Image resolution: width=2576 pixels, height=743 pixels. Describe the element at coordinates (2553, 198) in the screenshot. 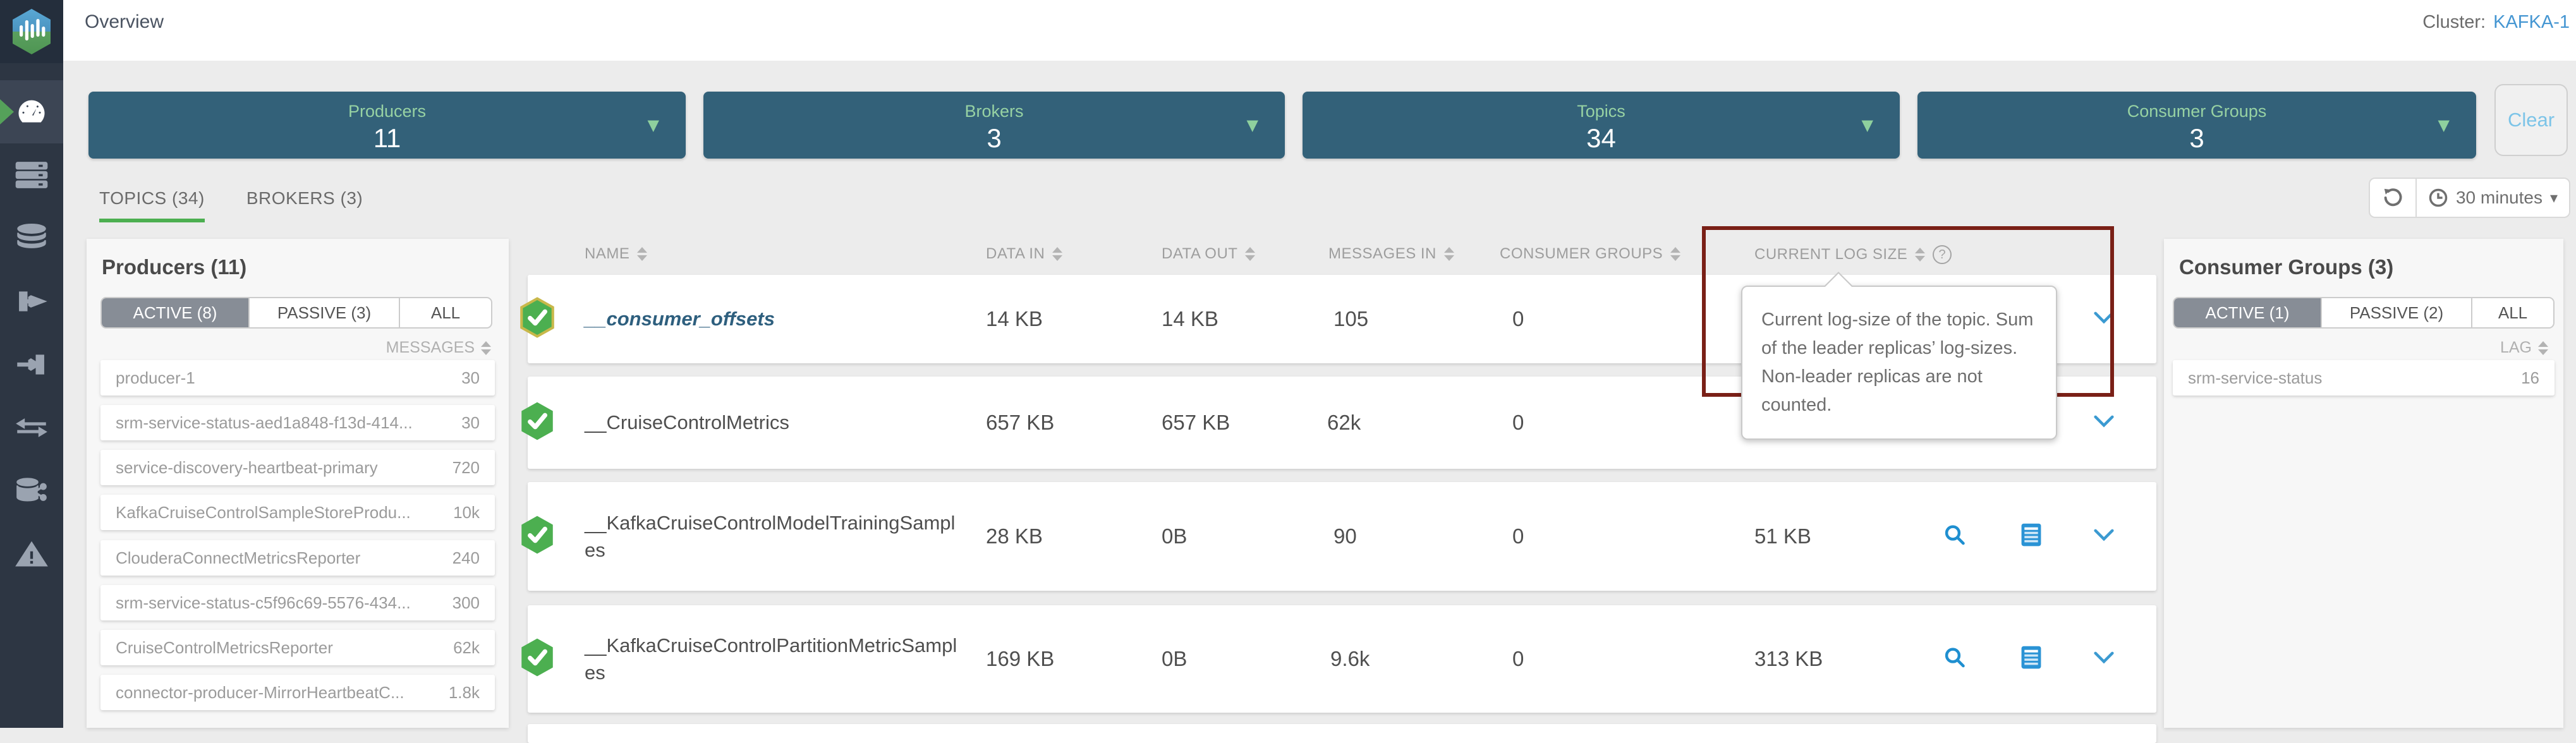

I see `caret-down-icon: ▾` at that location.